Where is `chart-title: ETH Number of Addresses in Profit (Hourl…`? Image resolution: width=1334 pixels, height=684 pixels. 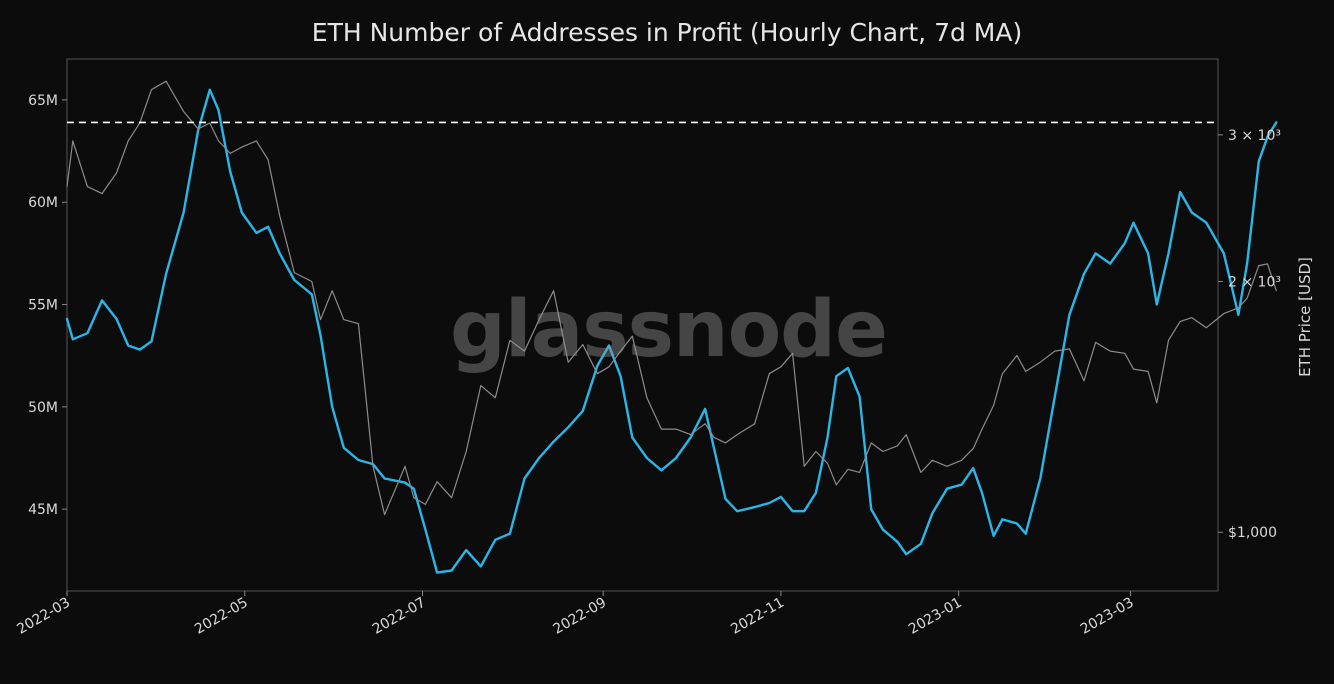
chart-title: ETH Number of Addresses in Profit (Hourl… is located at coordinates (667, 32).